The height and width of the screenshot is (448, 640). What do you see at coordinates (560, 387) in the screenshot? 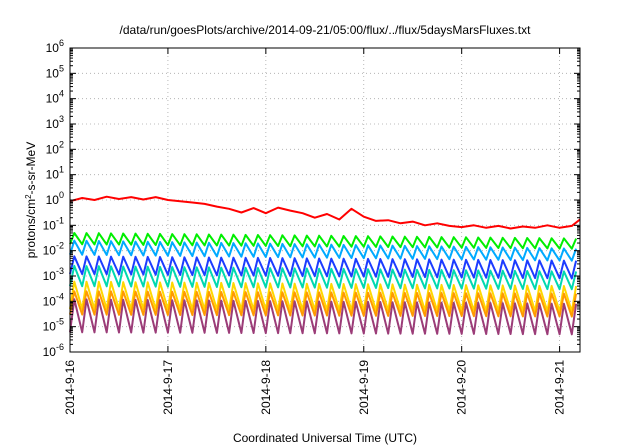
I see `x-tick-label: 2014-9-21` at bounding box center [560, 387].